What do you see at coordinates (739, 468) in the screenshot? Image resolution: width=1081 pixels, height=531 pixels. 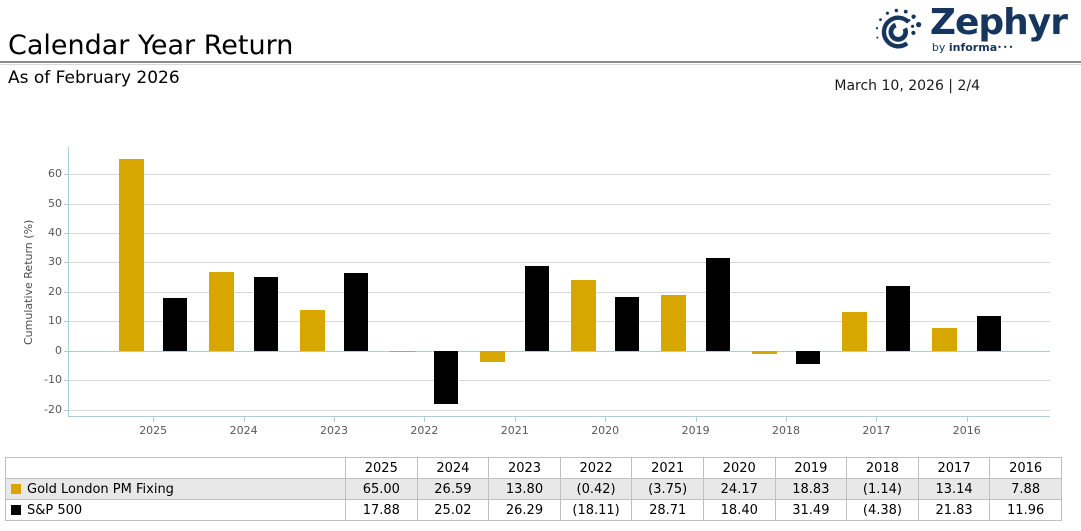 I see `year-header-cell: 2020` at bounding box center [739, 468].